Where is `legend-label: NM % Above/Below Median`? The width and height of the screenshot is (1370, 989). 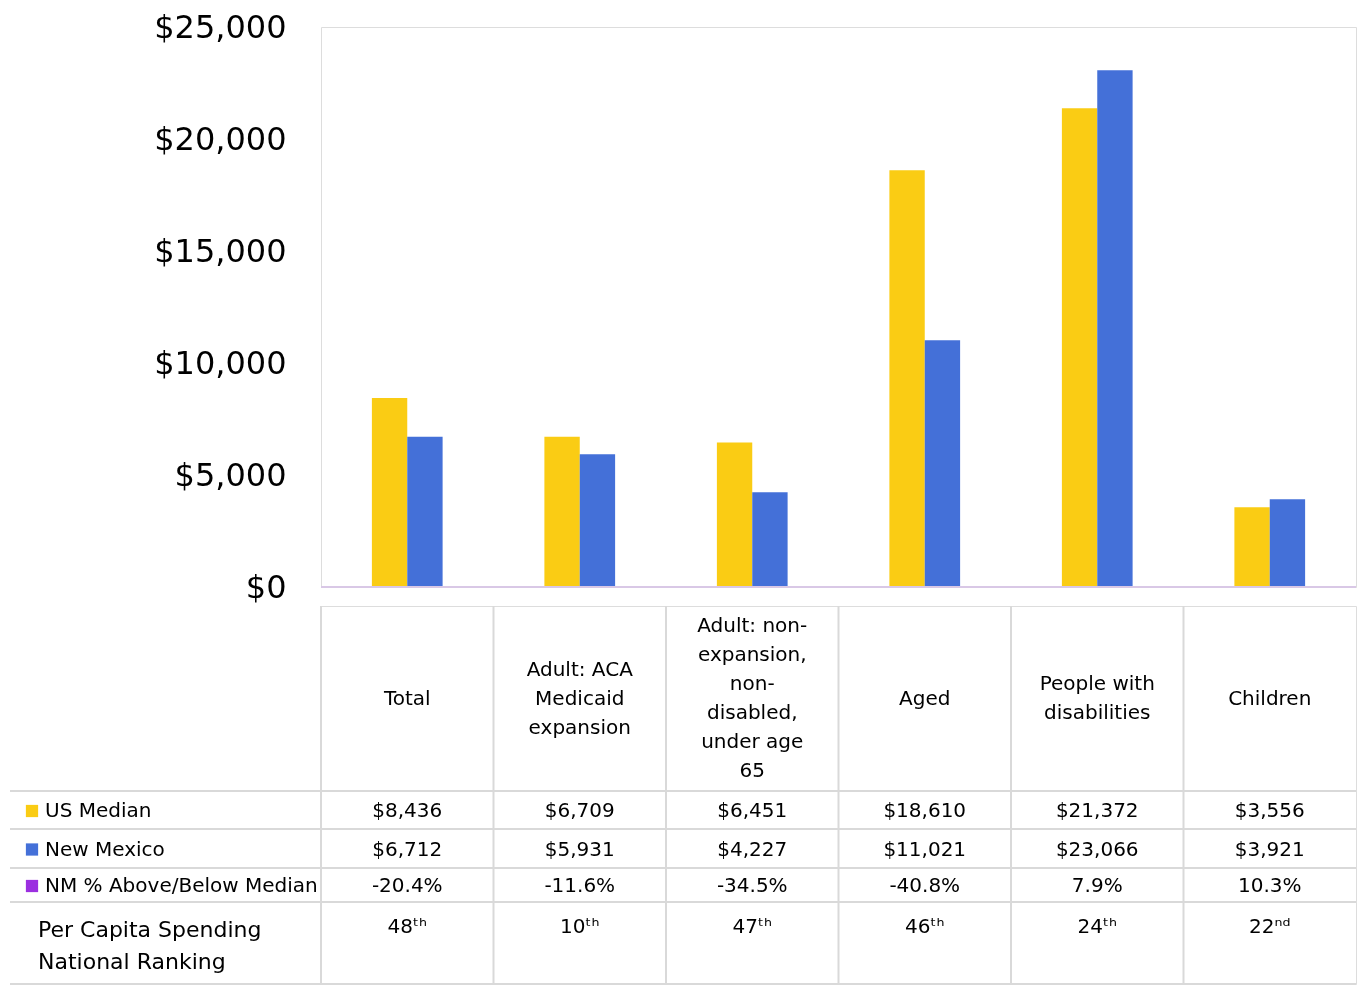 legend-label: NM % Above/Below Median is located at coordinates (181, 885).